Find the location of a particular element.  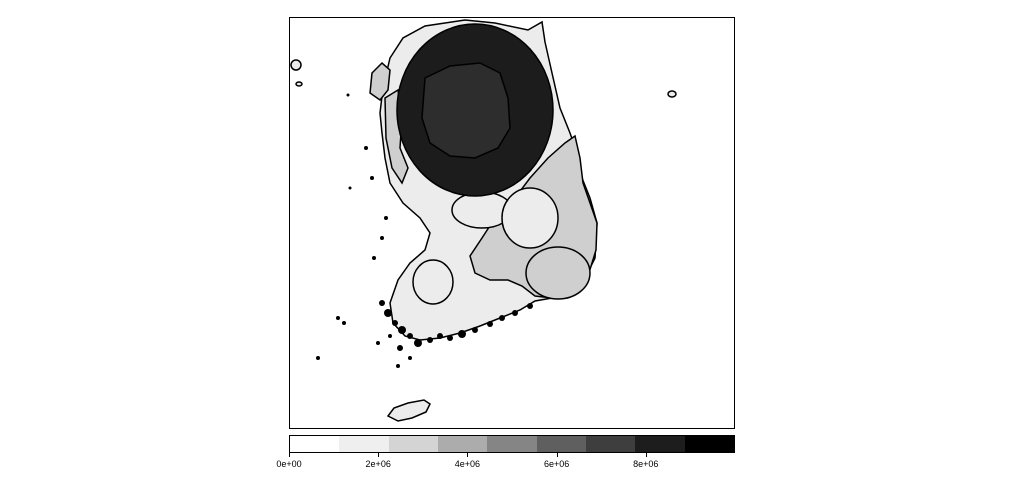

southern-islands is located at coordinates (424, 230).